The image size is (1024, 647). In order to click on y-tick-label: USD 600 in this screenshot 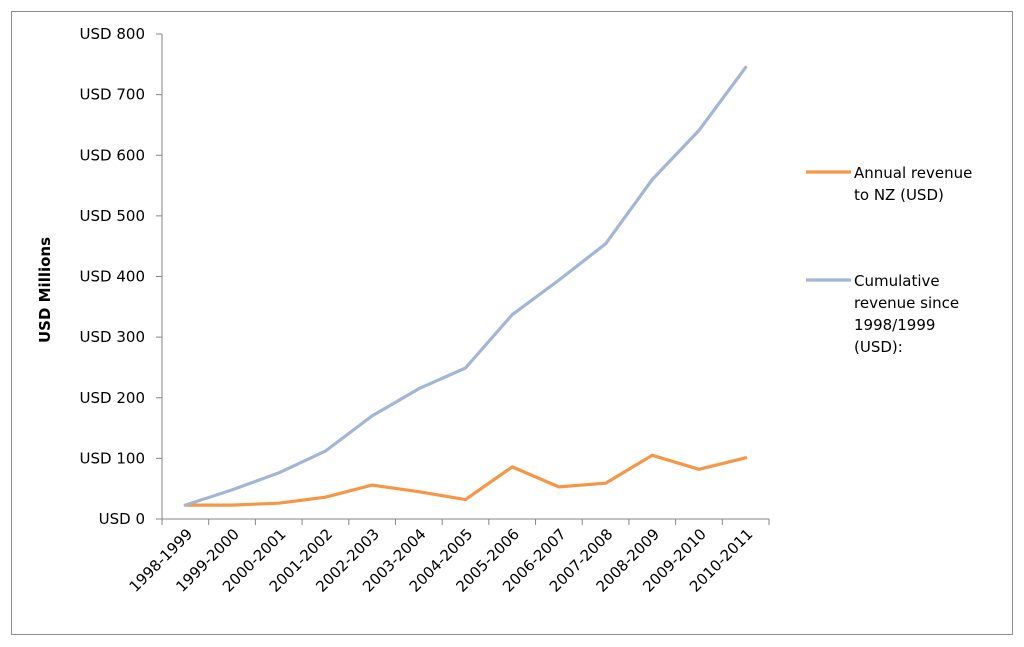, I will do `click(112, 155)`.